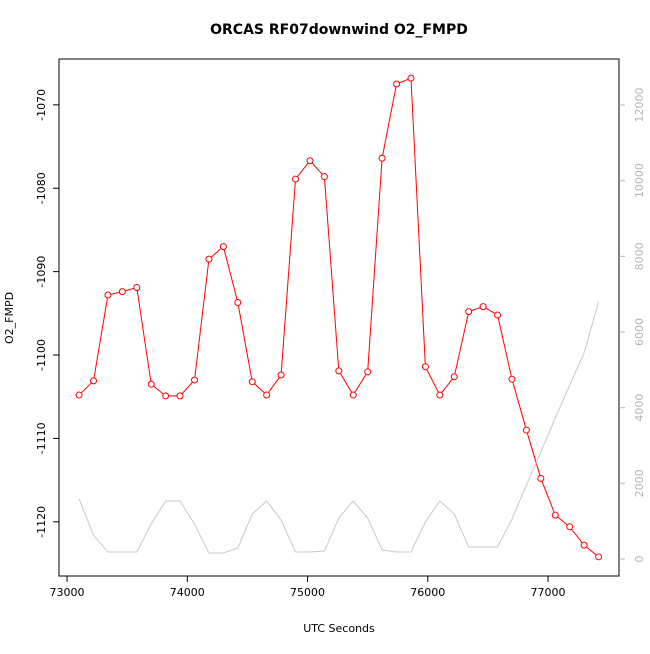  What do you see at coordinates (67, 592) in the screenshot?
I see `x-tick-label: 73000` at bounding box center [67, 592].